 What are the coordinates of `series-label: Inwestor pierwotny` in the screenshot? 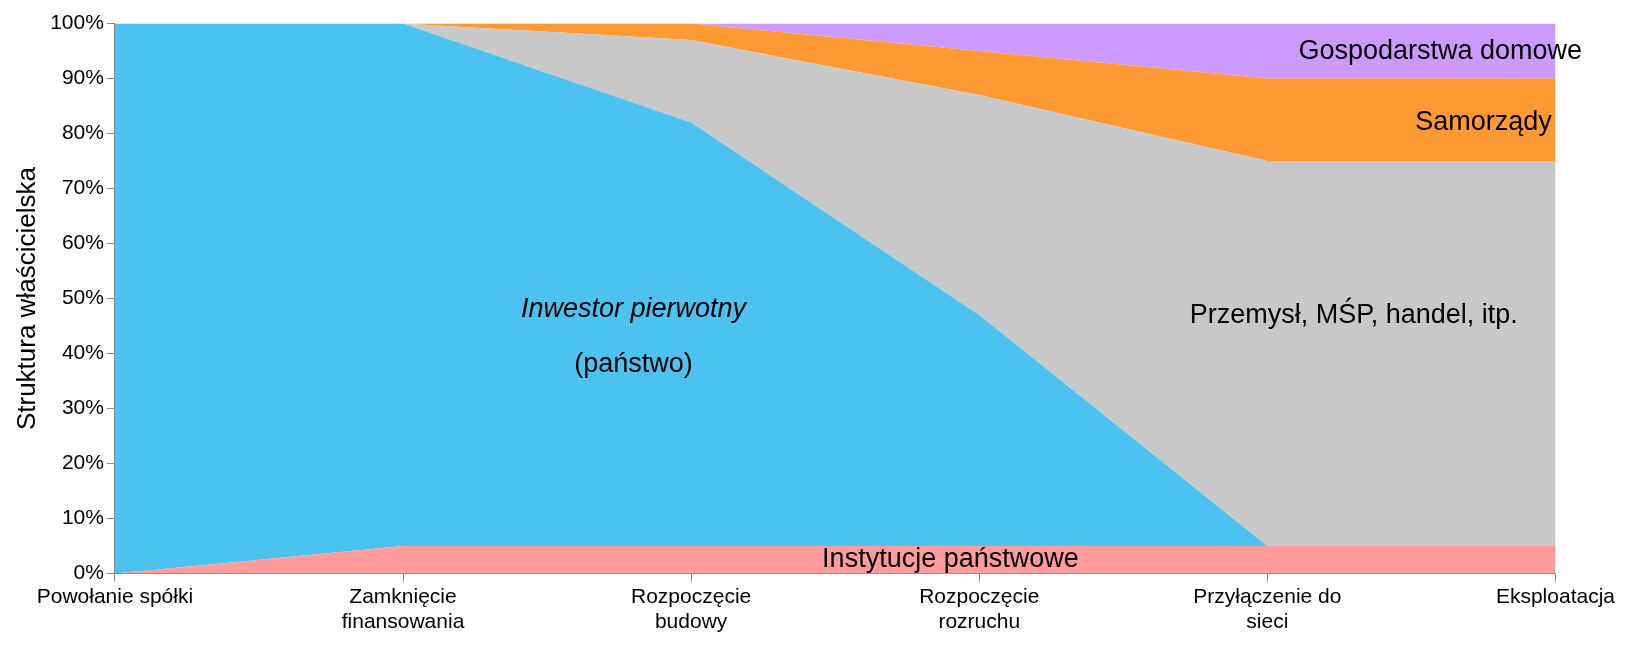 It's located at (634, 308).